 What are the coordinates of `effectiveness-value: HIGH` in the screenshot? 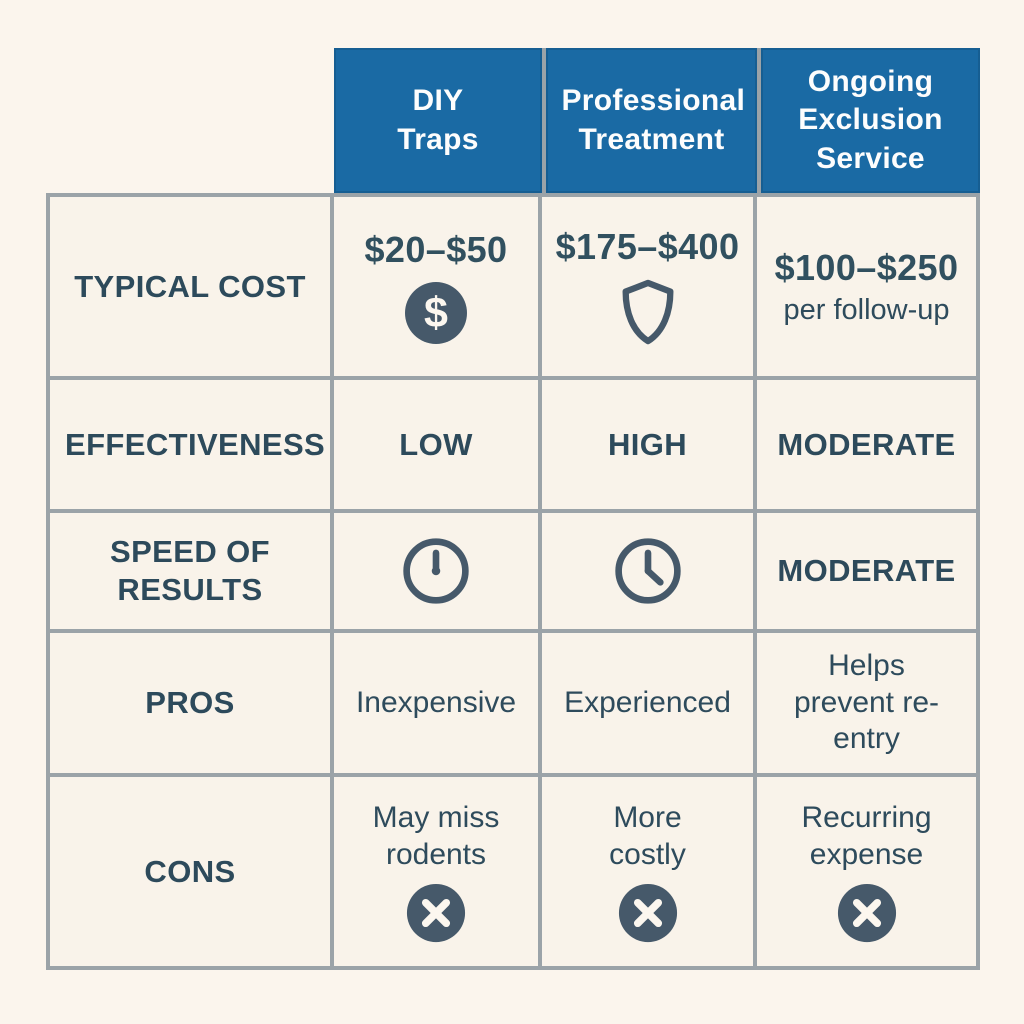 It's located at (647, 444).